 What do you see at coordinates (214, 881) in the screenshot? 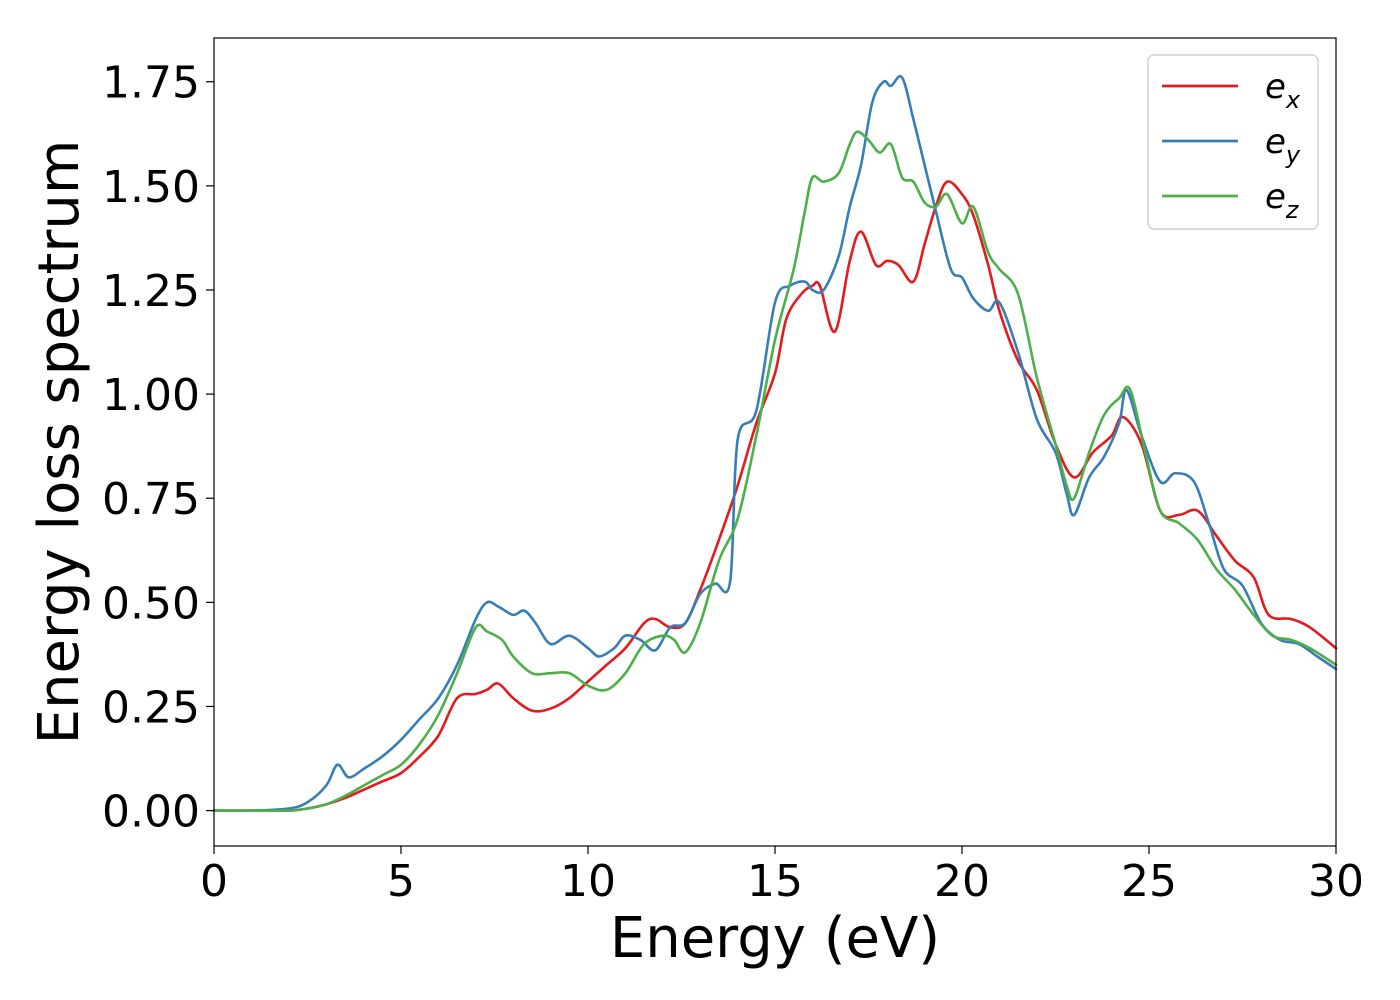
I see `x-tick-label: 0` at bounding box center [214, 881].